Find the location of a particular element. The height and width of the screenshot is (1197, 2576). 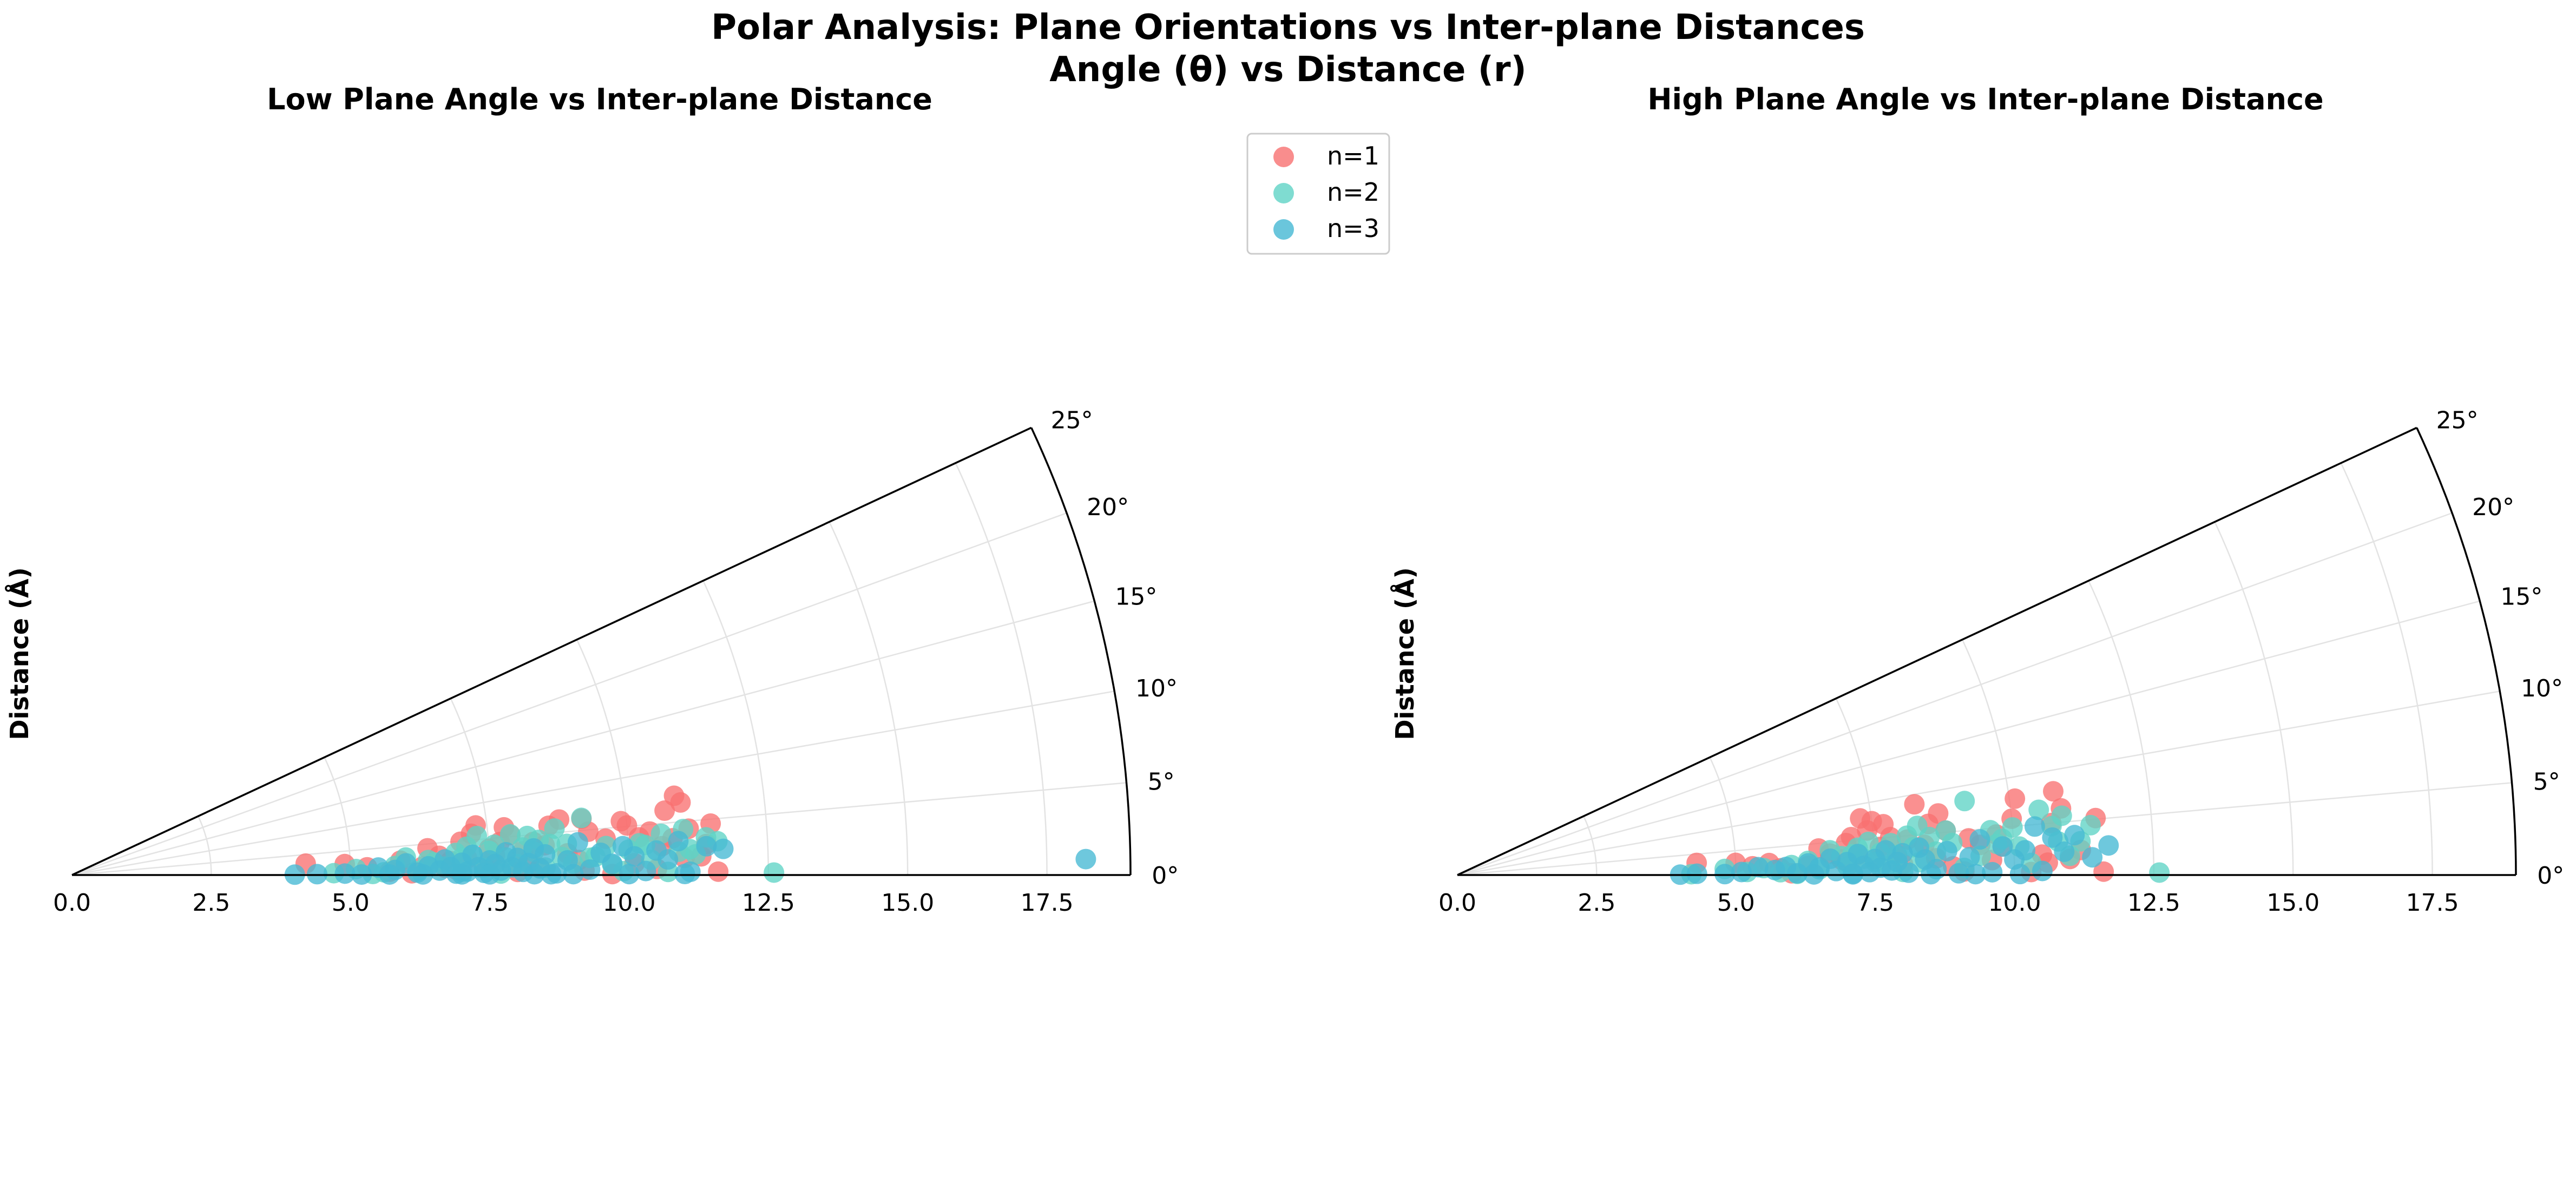

legend-marker-n1 is located at coordinates (1283, 157).